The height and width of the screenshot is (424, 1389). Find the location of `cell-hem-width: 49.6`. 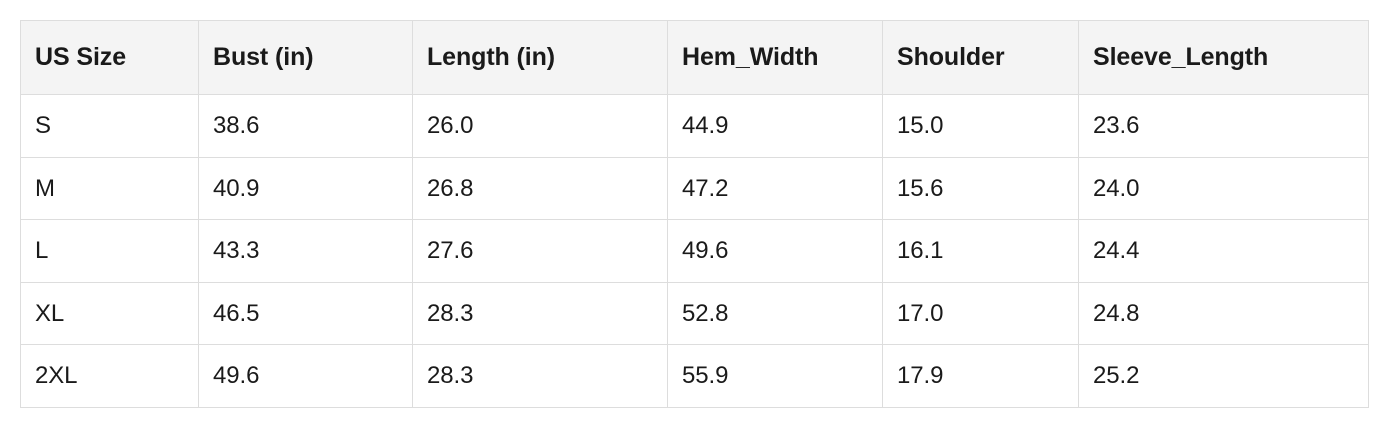

cell-hem-width: 49.6 is located at coordinates (775, 251).